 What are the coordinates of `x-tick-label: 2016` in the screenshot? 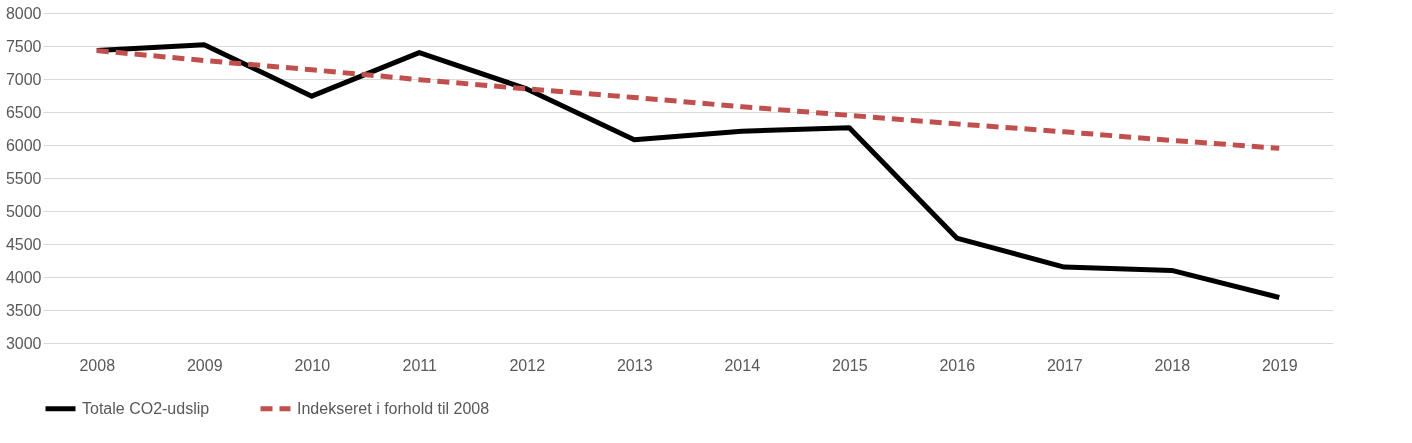 It's located at (957, 365).